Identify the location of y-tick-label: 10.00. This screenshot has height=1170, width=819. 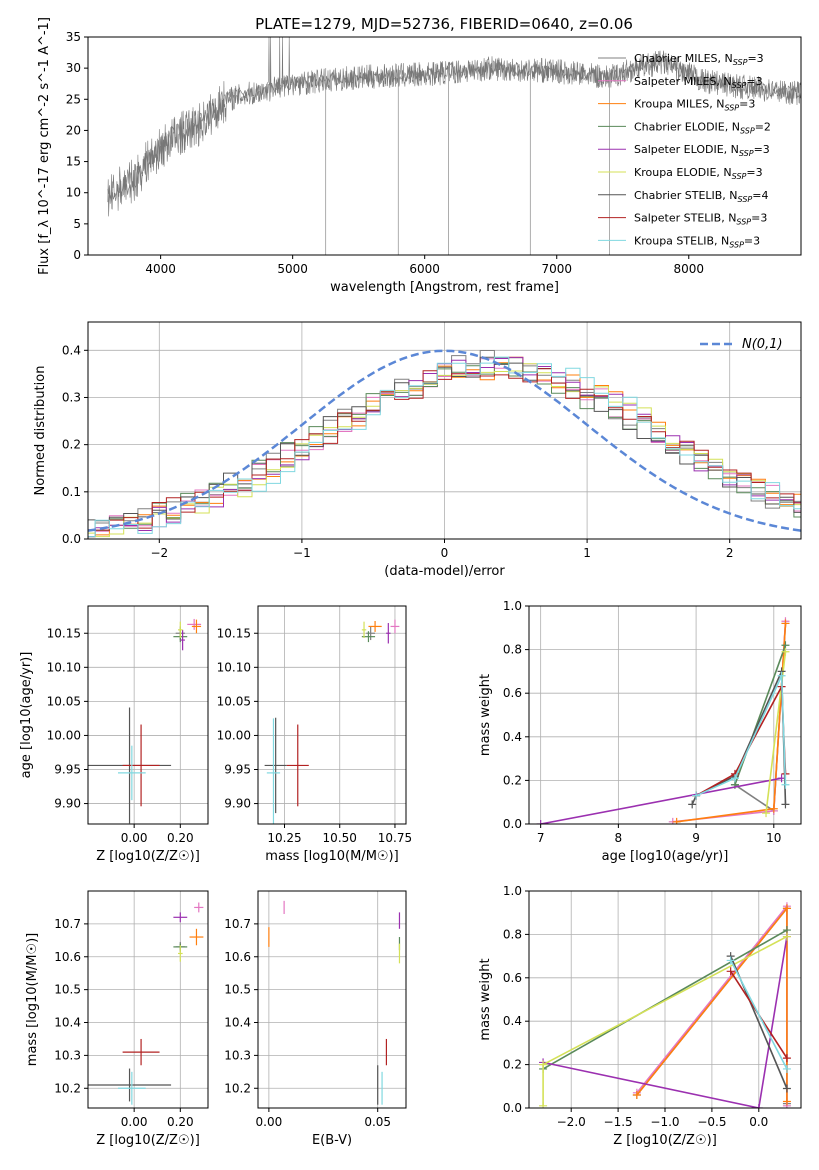
(234, 735).